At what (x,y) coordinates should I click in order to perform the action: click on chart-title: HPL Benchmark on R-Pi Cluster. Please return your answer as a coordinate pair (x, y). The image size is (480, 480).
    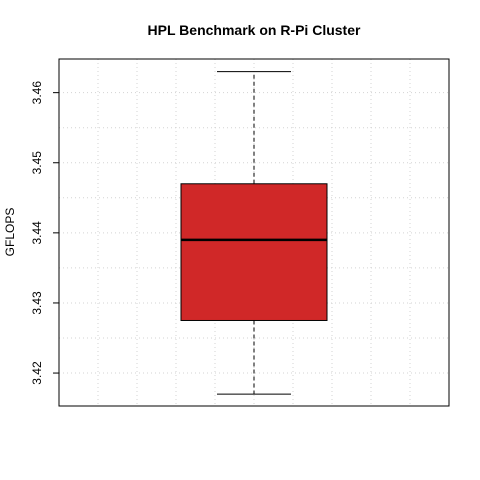
    Looking at the image, I should click on (254, 30).